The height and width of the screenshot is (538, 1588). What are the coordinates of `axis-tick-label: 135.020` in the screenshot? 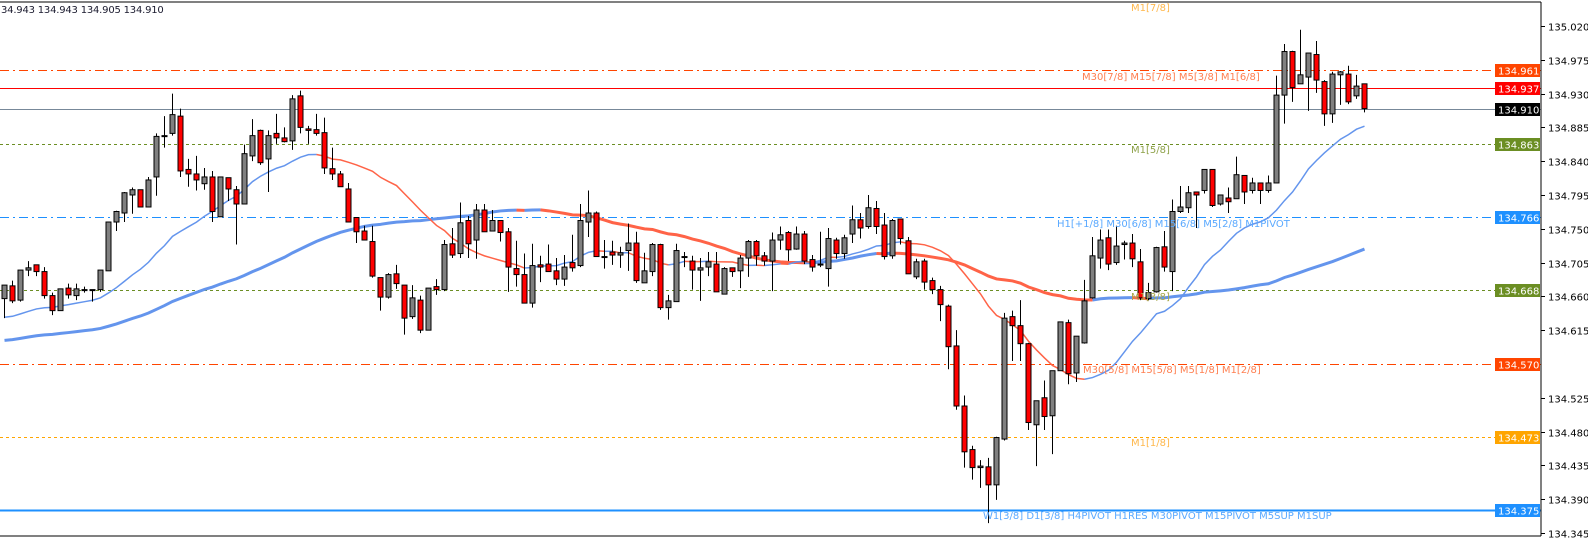 It's located at (1568, 28).